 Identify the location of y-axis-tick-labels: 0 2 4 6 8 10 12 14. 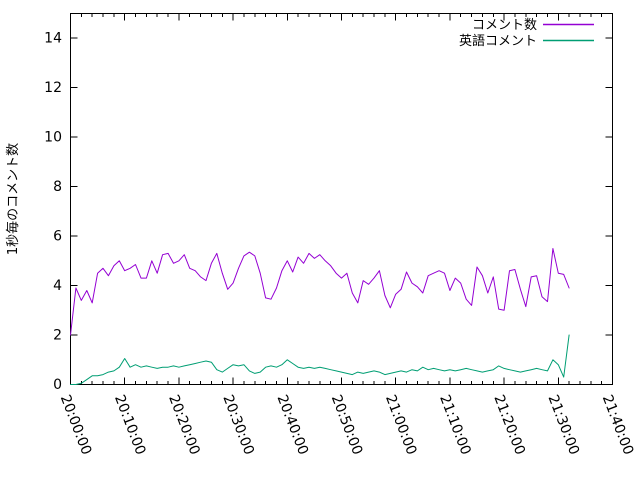
(53, 212).